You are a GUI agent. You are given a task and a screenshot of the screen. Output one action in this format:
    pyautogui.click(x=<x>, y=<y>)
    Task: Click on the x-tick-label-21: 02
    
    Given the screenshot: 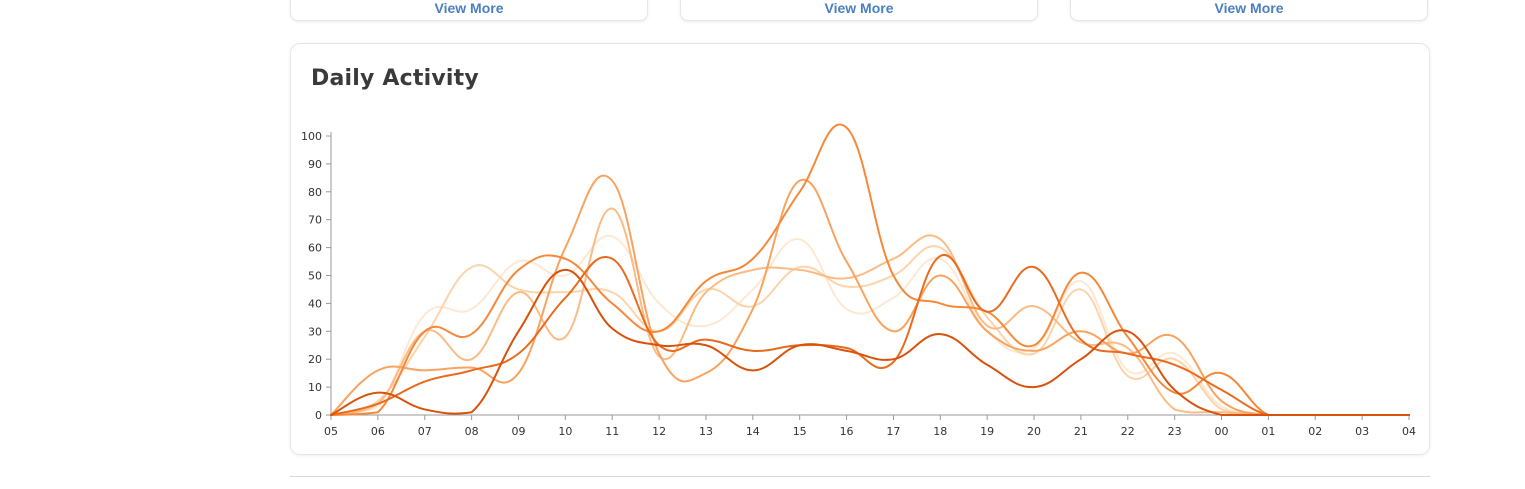 What is the action you would take?
    pyautogui.click(x=1315, y=431)
    